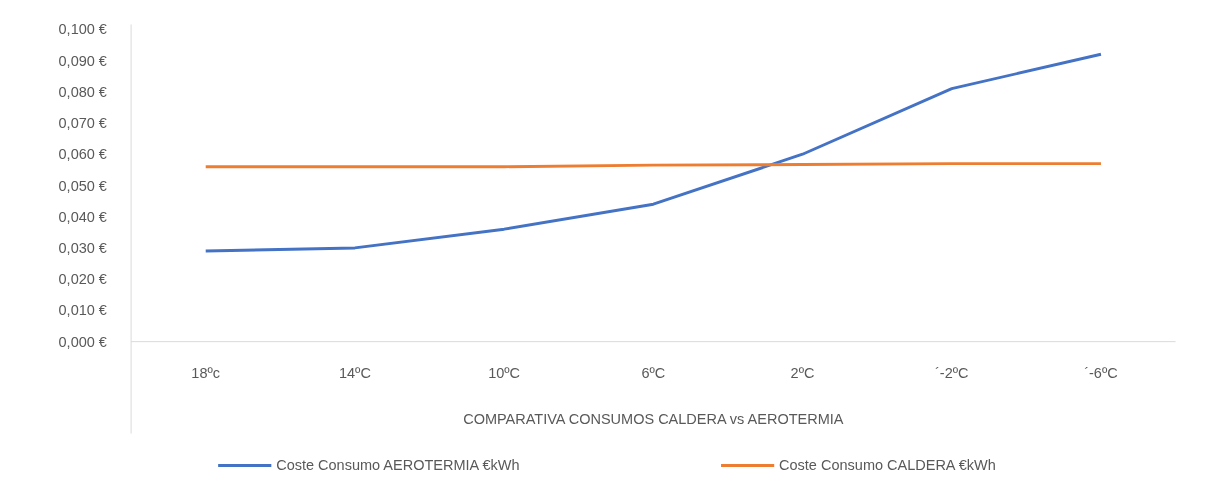 The width and height of the screenshot is (1209, 486). Describe the element at coordinates (82, 185) in the screenshot. I see `y-tick-label: 0,050 €` at that location.